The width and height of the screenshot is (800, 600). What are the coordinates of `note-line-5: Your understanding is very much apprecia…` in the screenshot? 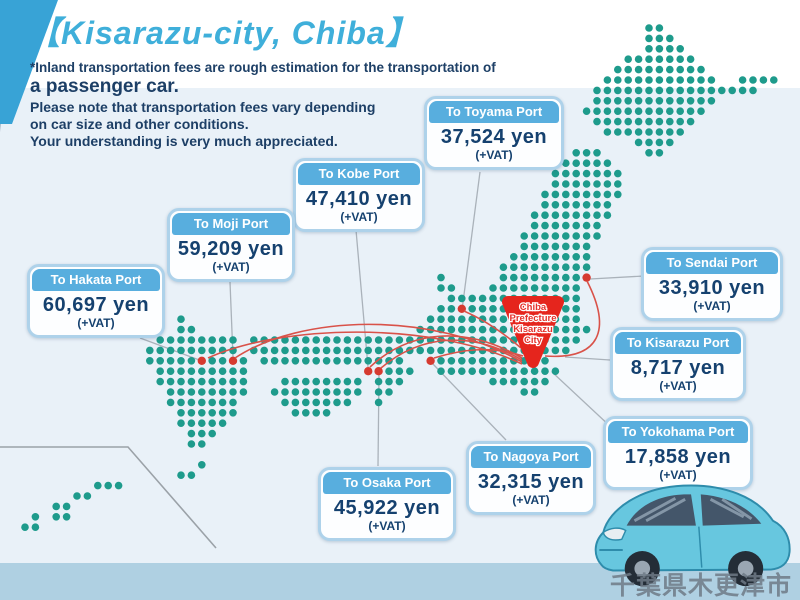 It's located at (184, 141).